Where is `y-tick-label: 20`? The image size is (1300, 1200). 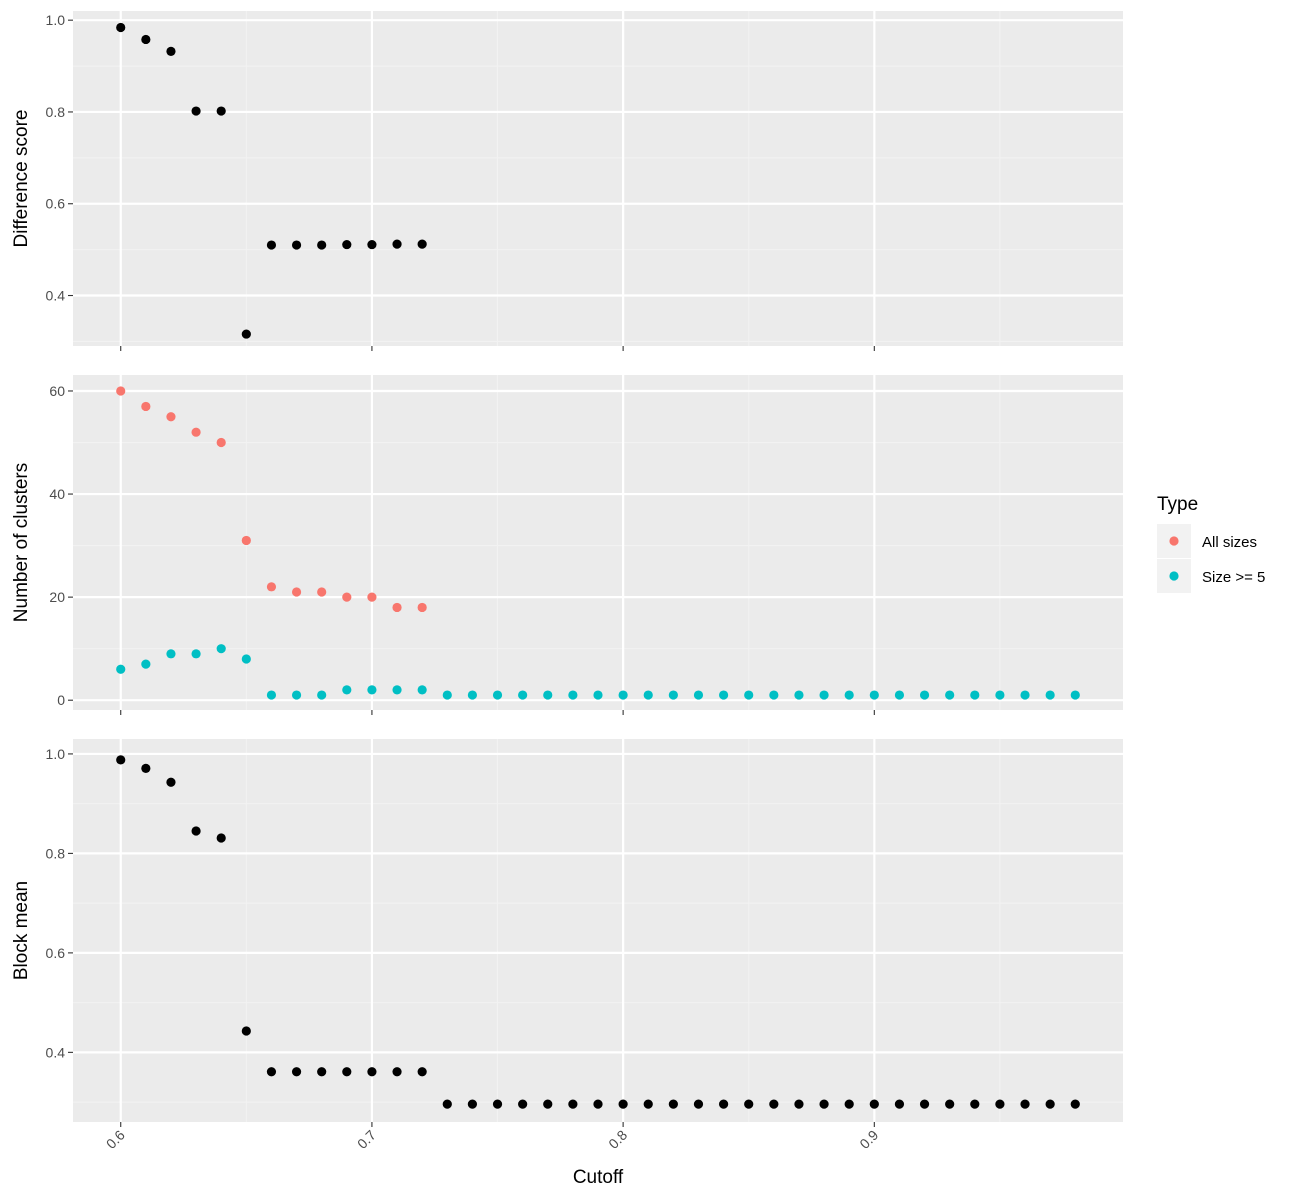
y-tick-label: 20 is located at coordinates (57, 597).